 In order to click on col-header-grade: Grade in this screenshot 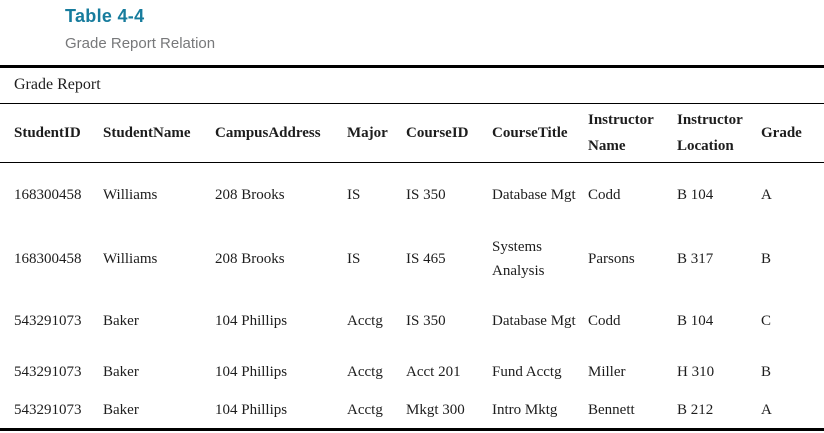, I will do `click(792, 133)`.